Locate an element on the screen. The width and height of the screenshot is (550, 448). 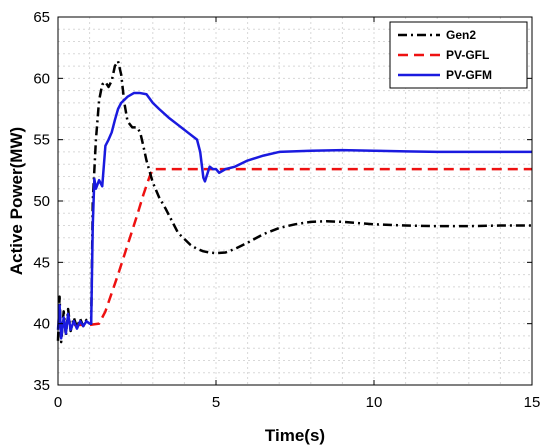
legend-label: PV-GFL is located at coordinates (467, 55).